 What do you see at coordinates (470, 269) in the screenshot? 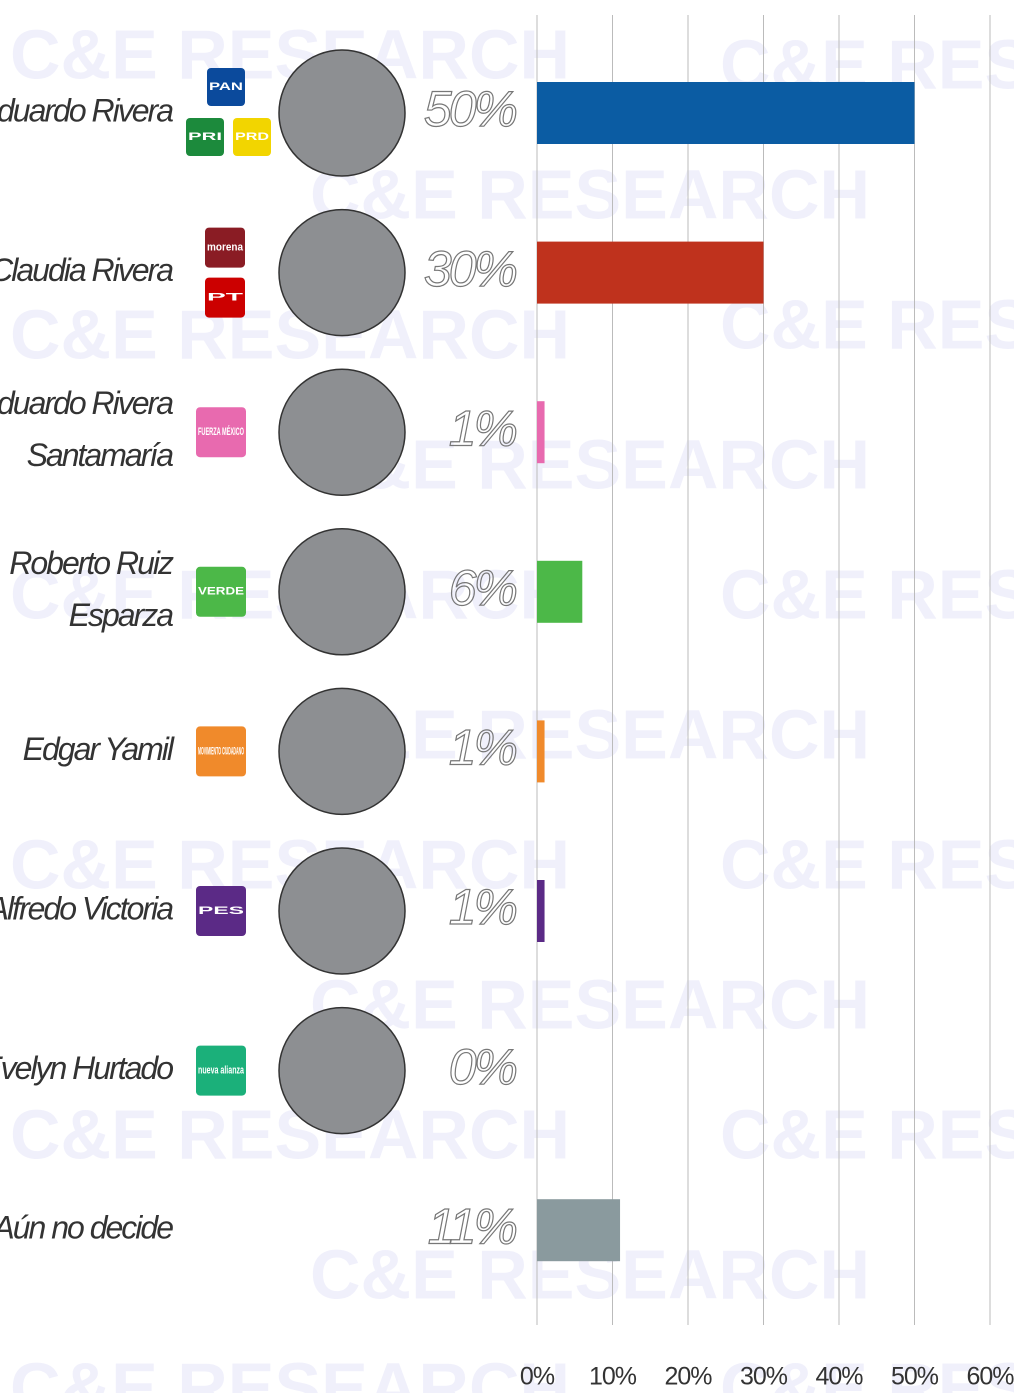
I see `value-label: 30%` at bounding box center [470, 269].